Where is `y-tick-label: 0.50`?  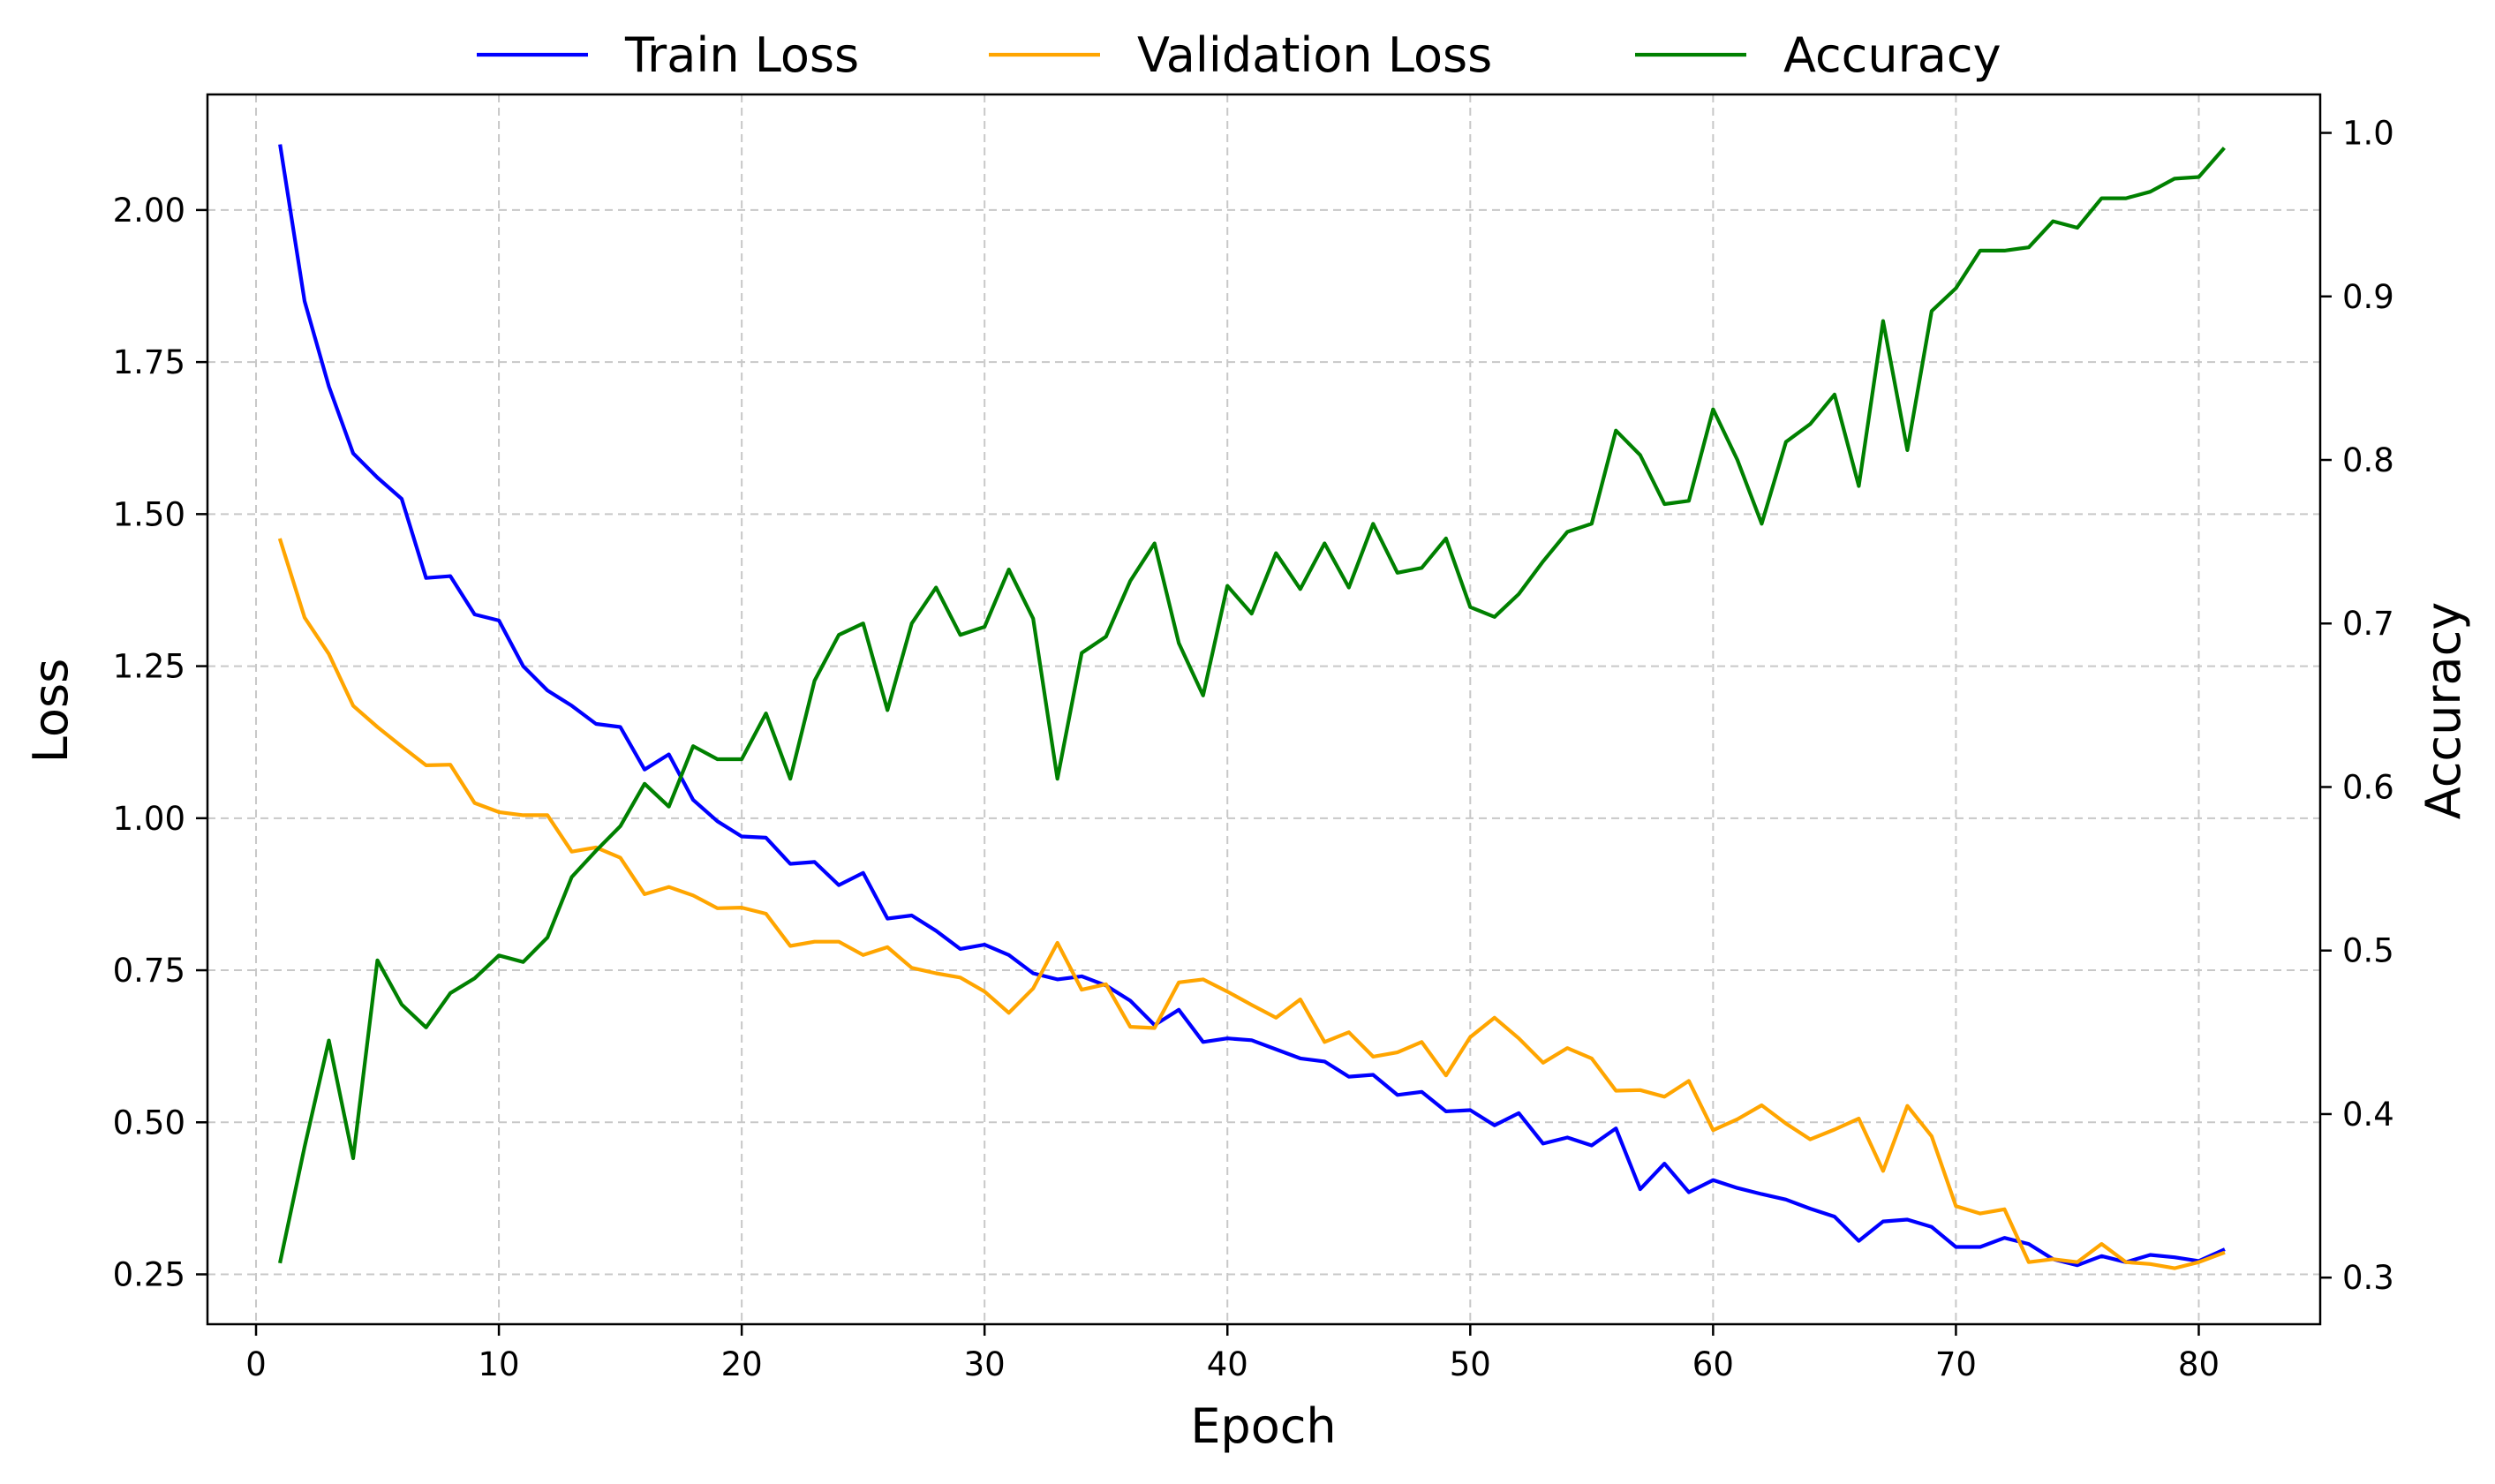
y-tick-label: 0.50 is located at coordinates (149, 1122).